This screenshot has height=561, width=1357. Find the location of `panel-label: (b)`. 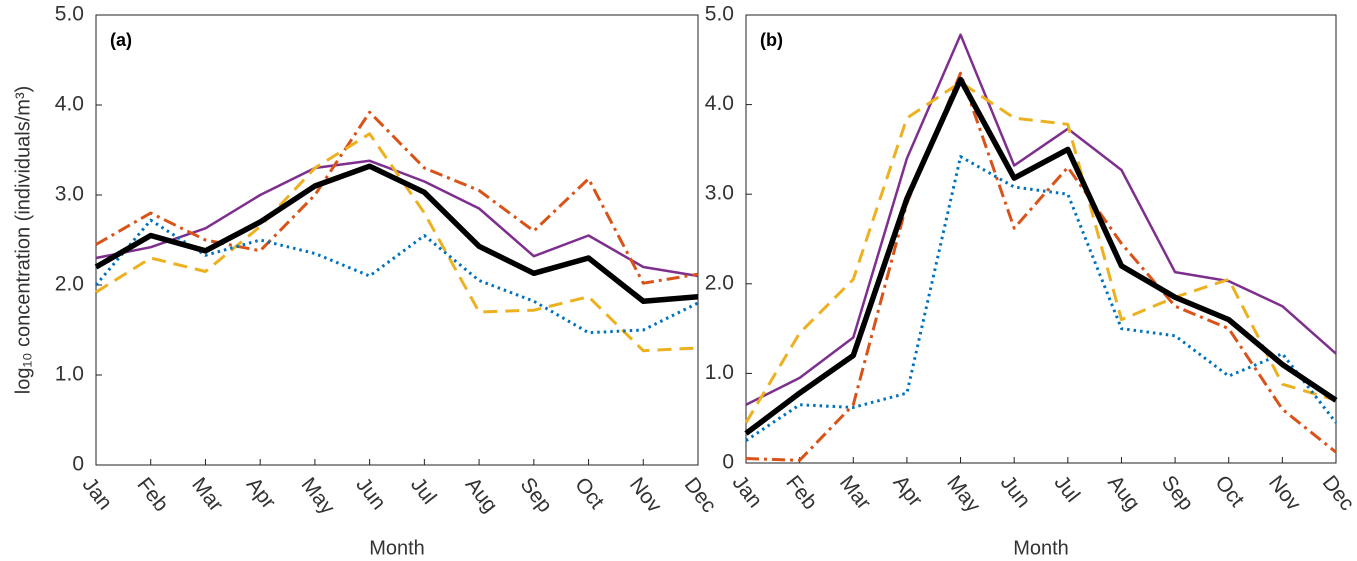

panel-label: (b) is located at coordinates (771, 40).